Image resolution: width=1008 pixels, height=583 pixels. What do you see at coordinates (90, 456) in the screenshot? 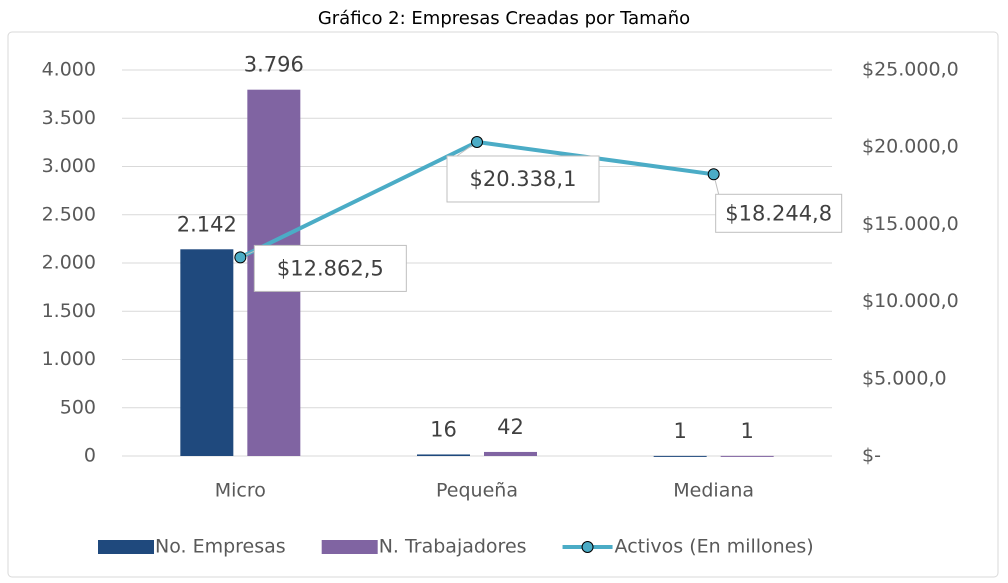
I see `y-tick-label: 0` at bounding box center [90, 456].